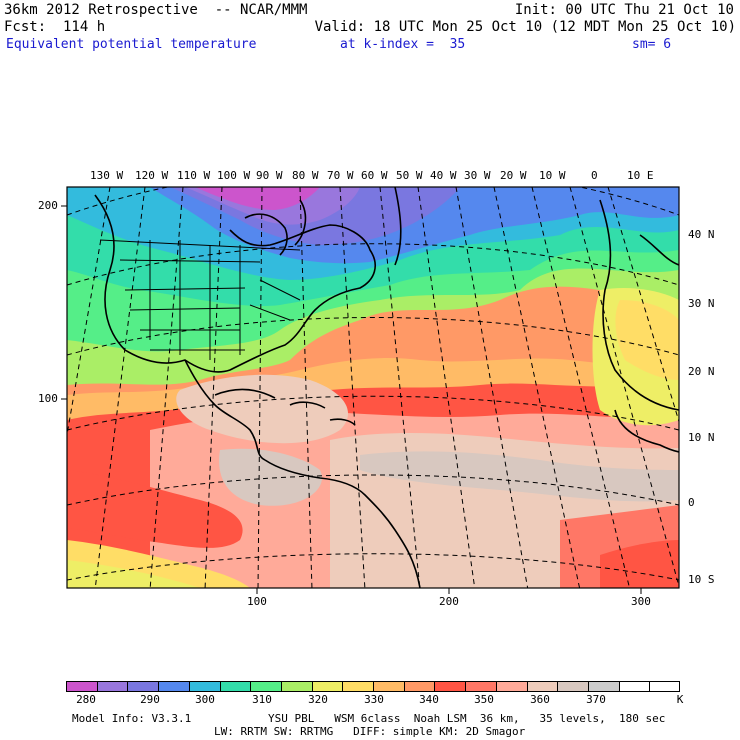 The width and height of the screenshot is (740, 740). Describe the element at coordinates (403, 44) in the screenshot. I see `k-index-label: at k-index = 35` at that location.